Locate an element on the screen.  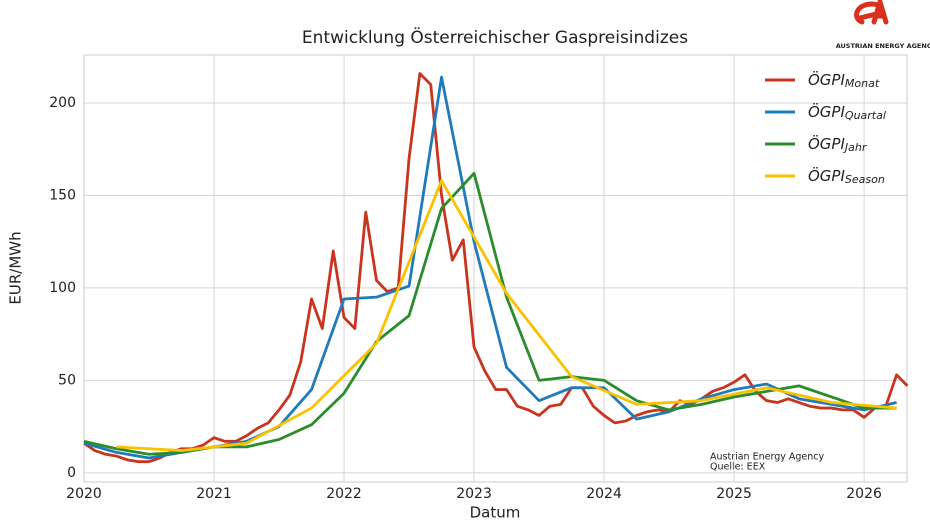
logo-text: AUSTRIAN ENERGY AGENCY is located at coordinates (883, 46).